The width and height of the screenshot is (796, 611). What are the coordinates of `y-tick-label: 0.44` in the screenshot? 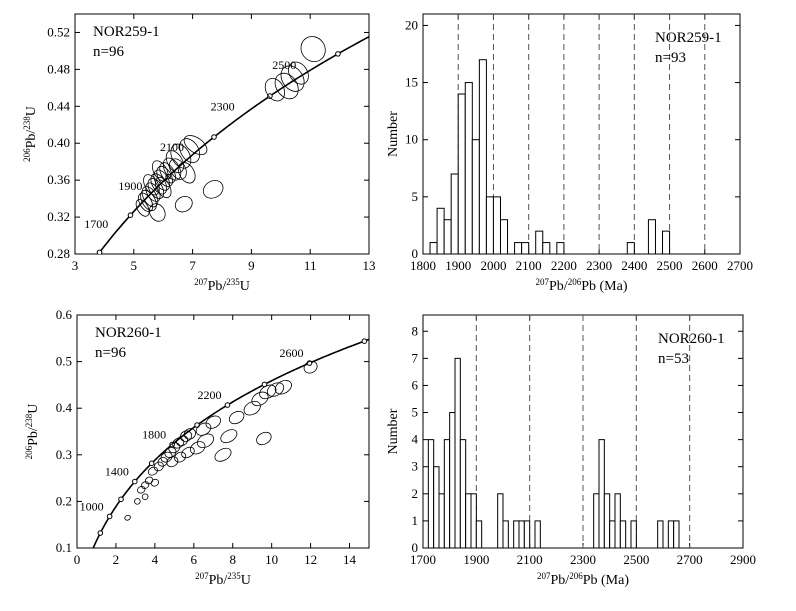 It's located at (58, 105).